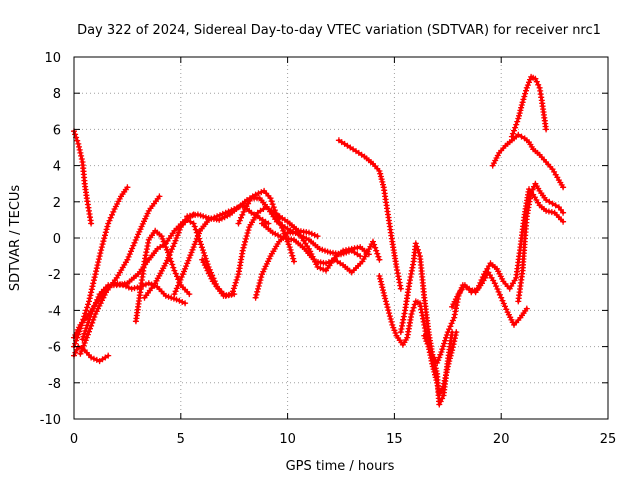  I want to click on y-tick-labels: -10 -8 -6 -4 -2 0 2 4 6 8 10, so click(50, 239).